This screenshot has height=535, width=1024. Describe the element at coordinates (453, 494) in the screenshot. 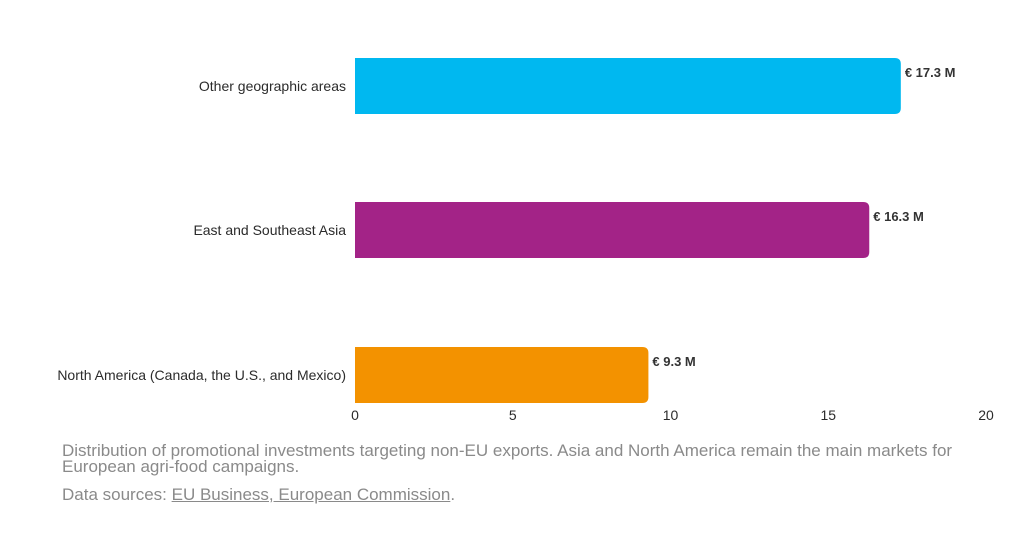

I see `sources-suffix: .` at that location.